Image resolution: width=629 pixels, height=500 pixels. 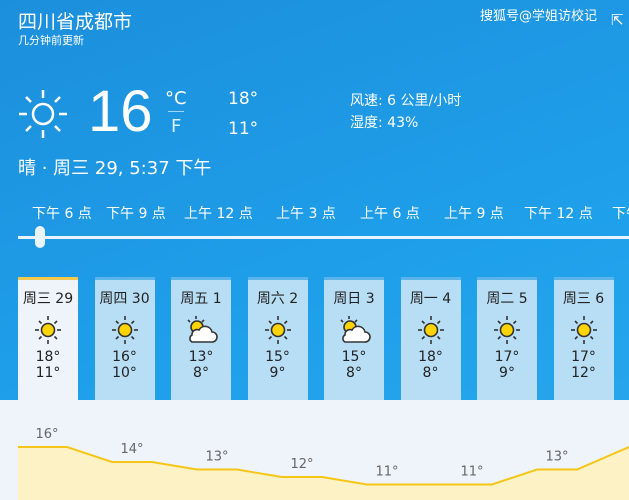 I want to click on day-label: 周二 5, so click(x=507, y=299).